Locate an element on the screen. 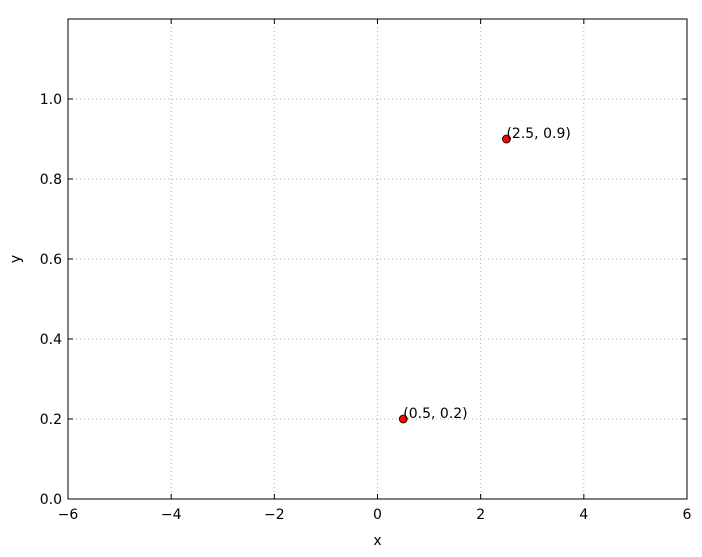 The height and width of the screenshot is (557, 702). y-tick-label: 0.4 is located at coordinates (51, 340).